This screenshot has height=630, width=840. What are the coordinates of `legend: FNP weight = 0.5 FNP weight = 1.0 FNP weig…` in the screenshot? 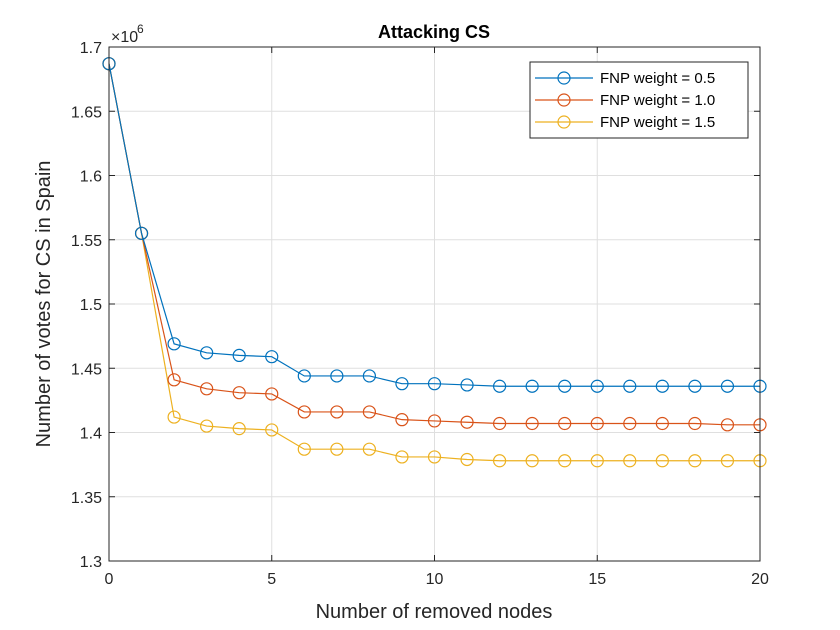 It's located at (639, 100).